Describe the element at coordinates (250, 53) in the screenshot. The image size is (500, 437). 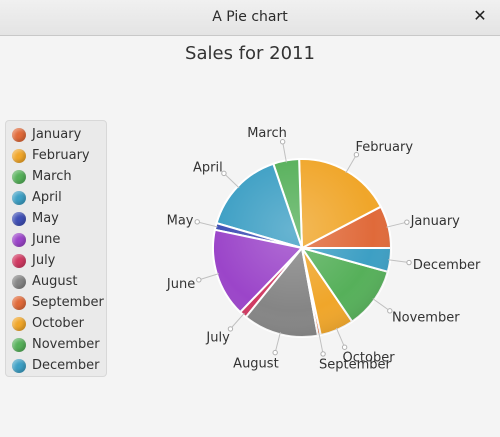
I see `chart-title: Sales for 2011` at that location.